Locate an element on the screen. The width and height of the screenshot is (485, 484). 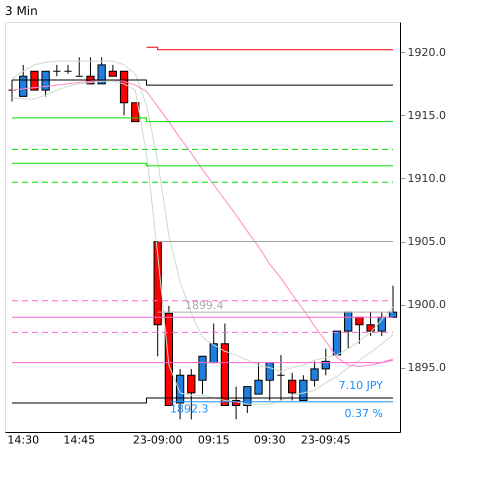
x-tick-label: 23-09:00 is located at coordinates (157, 440).